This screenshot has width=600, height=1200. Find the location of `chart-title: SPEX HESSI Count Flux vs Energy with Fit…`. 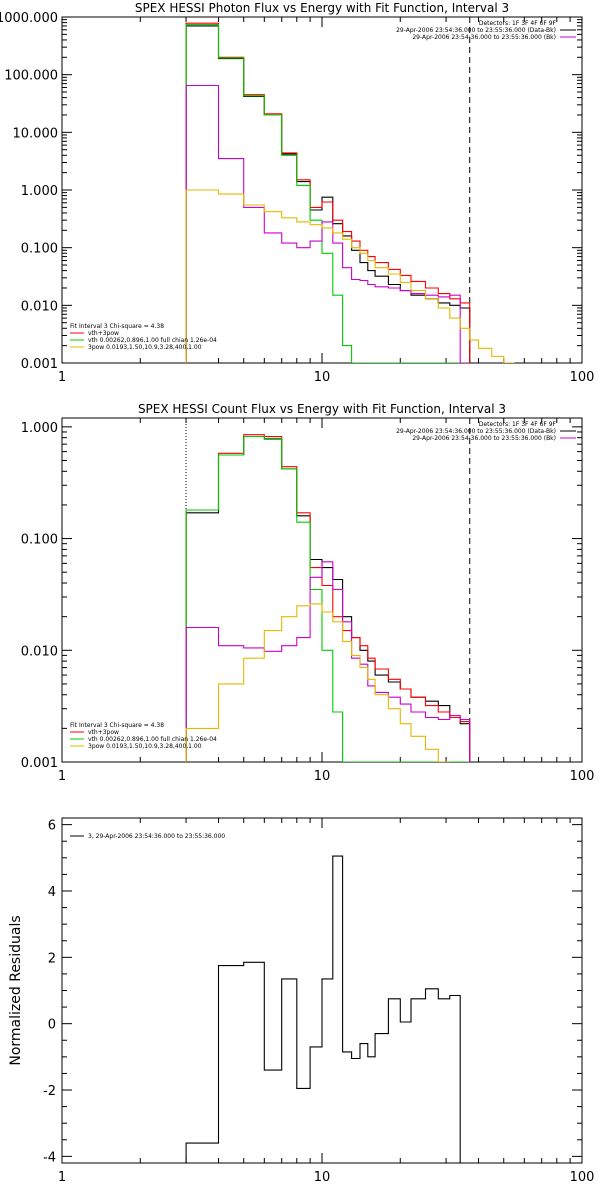

chart-title: SPEX HESSI Count Flux vs Energy with Fit… is located at coordinates (322, 409).